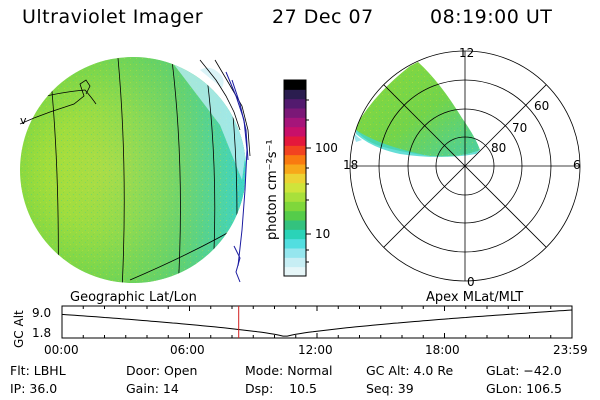 Image resolution: width=600 pixels, height=400 pixels. I want to click on footer-mode: Mode: Normal, so click(289, 370).